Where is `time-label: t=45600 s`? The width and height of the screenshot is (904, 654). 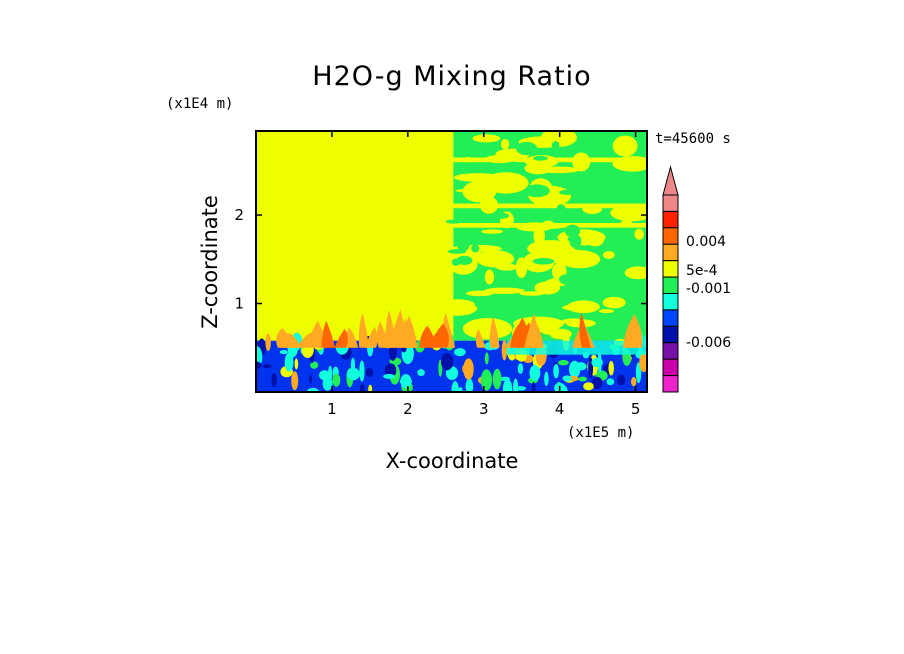 time-label: t=45600 s is located at coordinates (693, 139).